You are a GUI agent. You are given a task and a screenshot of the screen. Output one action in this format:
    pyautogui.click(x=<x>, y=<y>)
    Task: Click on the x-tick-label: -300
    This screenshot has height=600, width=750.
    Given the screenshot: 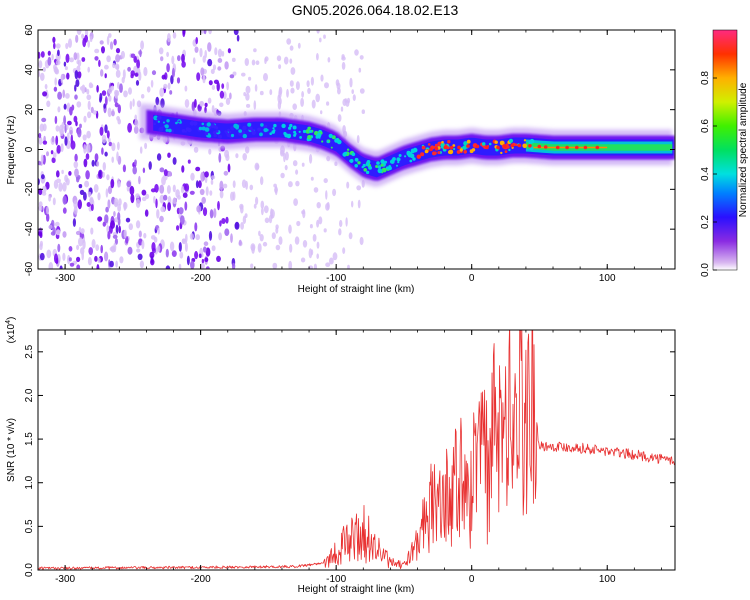 What is the action you would take?
    pyautogui.click(x=65, y=579)
    